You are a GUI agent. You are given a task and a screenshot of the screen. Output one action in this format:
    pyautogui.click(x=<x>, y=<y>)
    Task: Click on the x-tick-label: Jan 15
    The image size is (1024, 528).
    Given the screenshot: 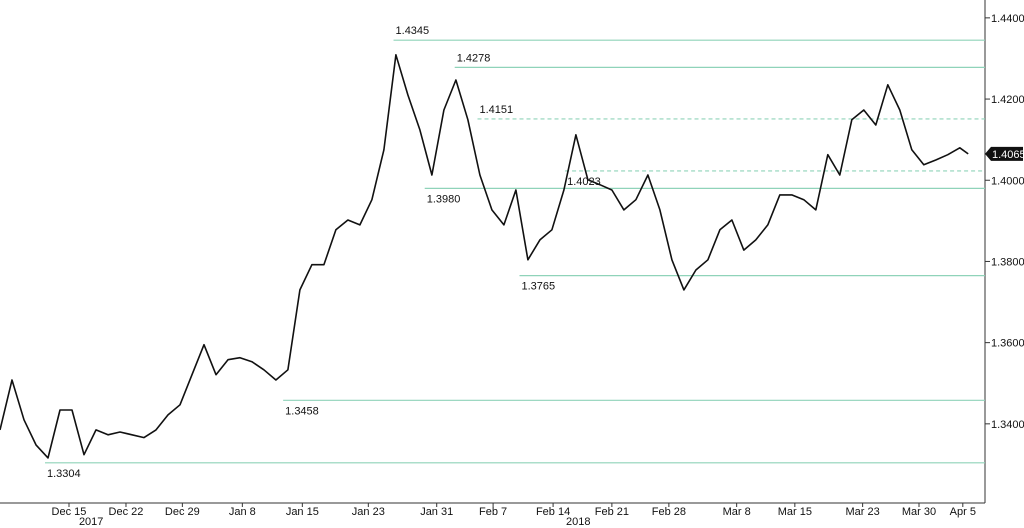 What is the action you would take?
    pyautogui.click(x=302, y=512)
    